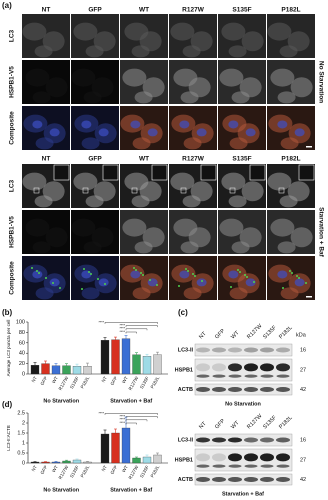 The width and height of the screenshot is (328, 500). I want to click on scale-bar, so click(309, 297).